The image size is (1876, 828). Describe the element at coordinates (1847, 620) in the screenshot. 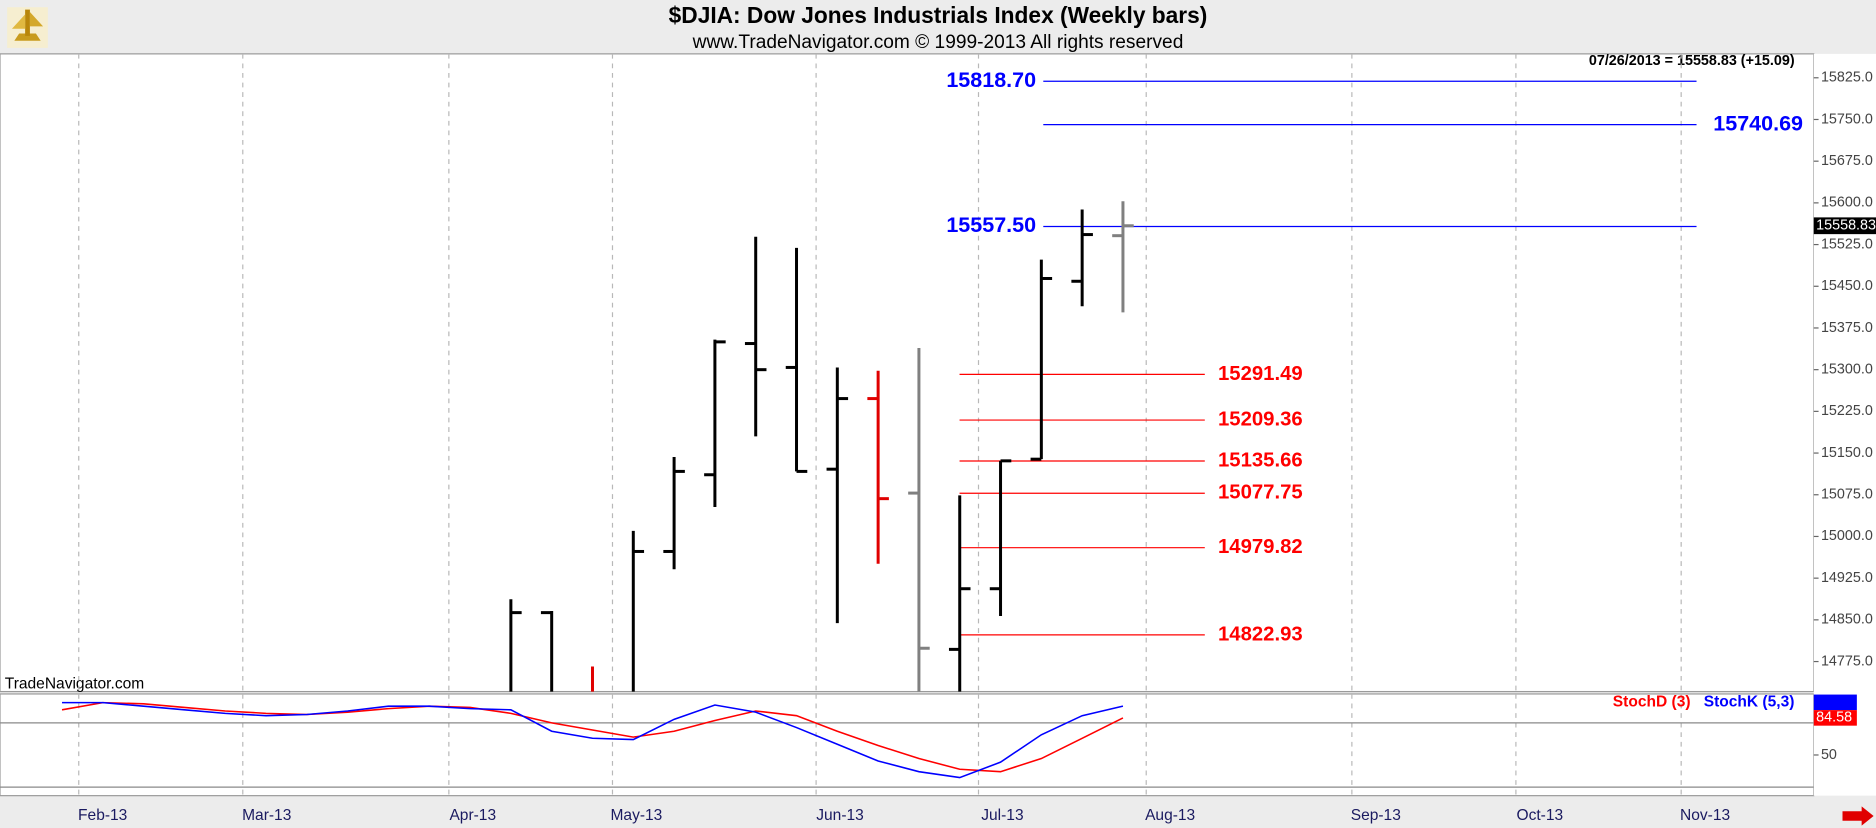

I see `y-tick-label: 14850.0` at that location.